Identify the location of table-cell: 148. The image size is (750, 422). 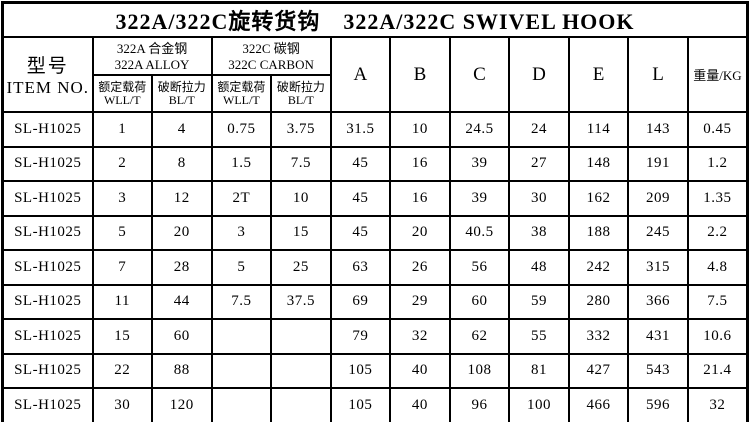
(598, 163).